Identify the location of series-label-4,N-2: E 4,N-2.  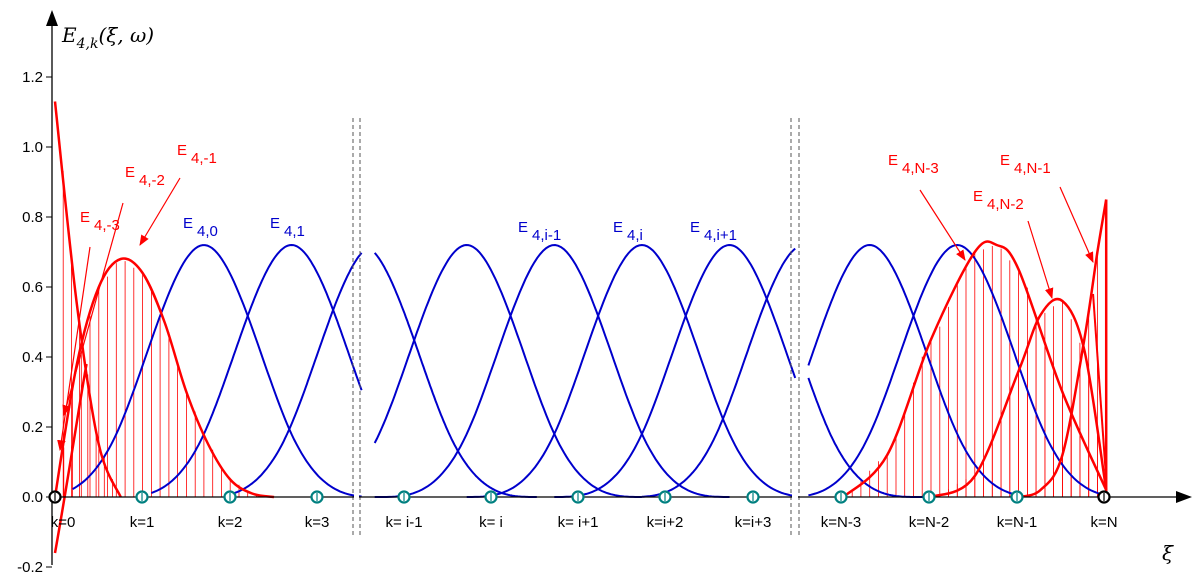
(998, 200).